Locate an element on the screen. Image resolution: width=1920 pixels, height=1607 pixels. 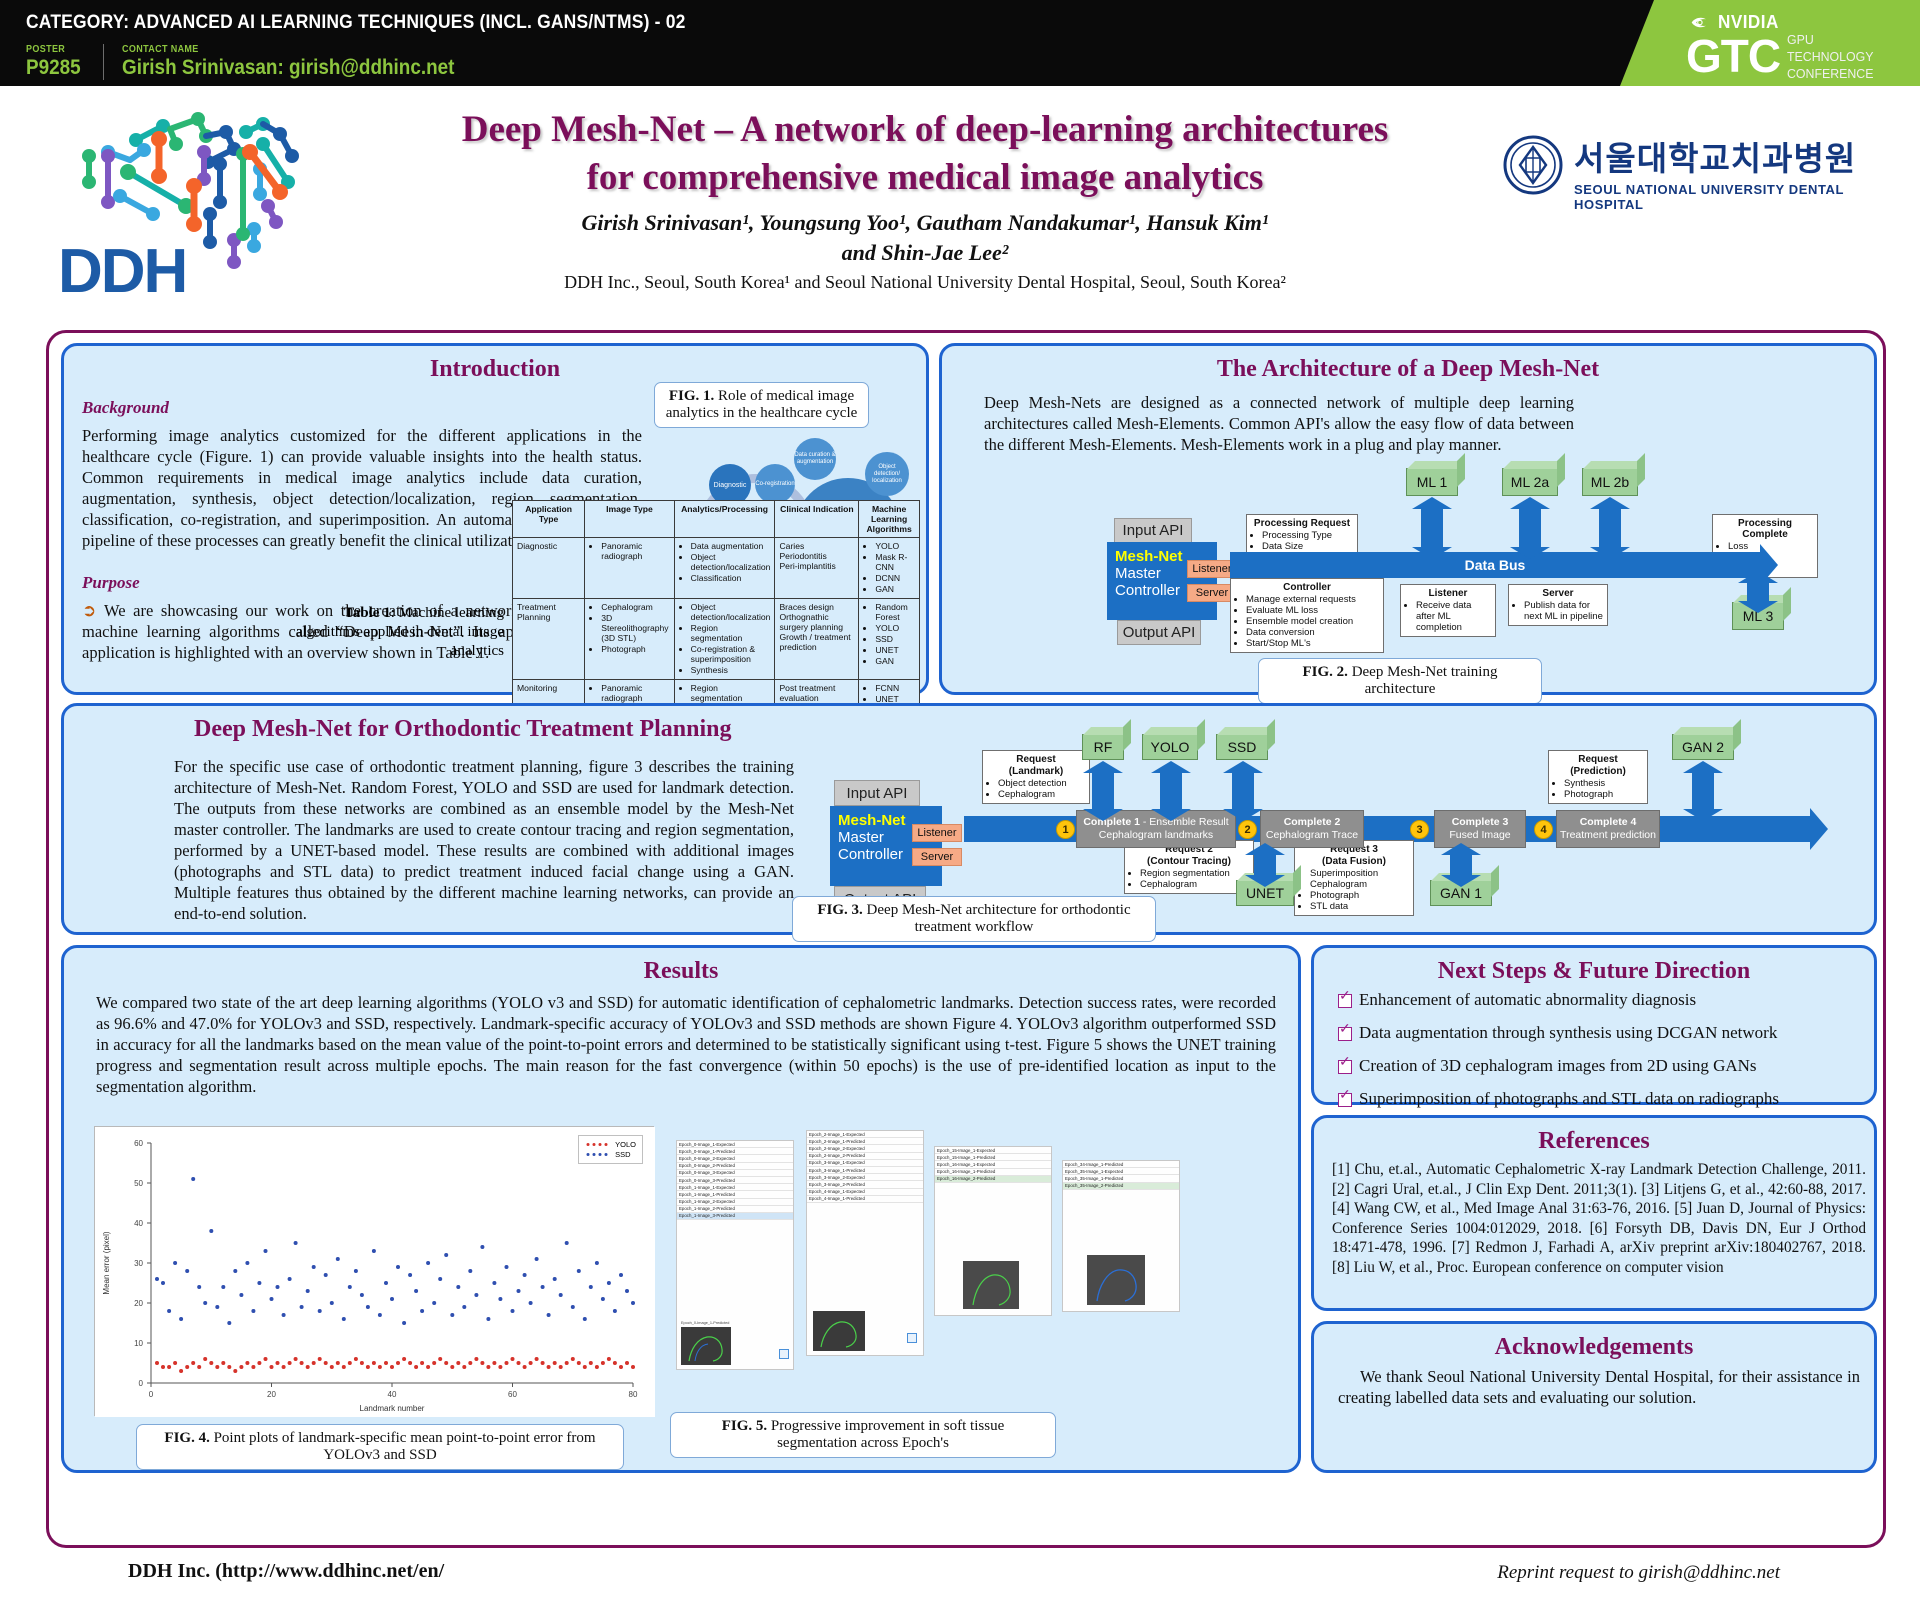
ssd-arrow-icon is located at coordinates (1243, 791).